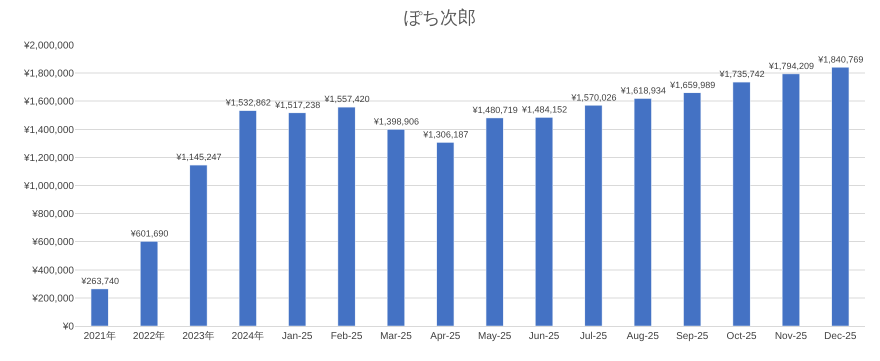  Describe the element at coordinates (396, 336) in the screenshot. I see `x-tick-label: Mar-25` at that location.